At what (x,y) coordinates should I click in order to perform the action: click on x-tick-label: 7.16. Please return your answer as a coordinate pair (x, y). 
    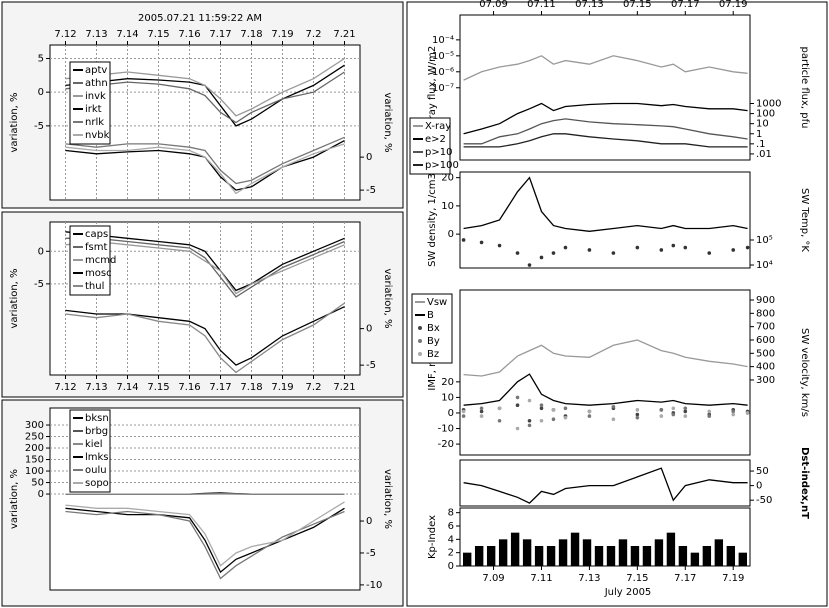
    Looking at the image, I should click on (189, 34).